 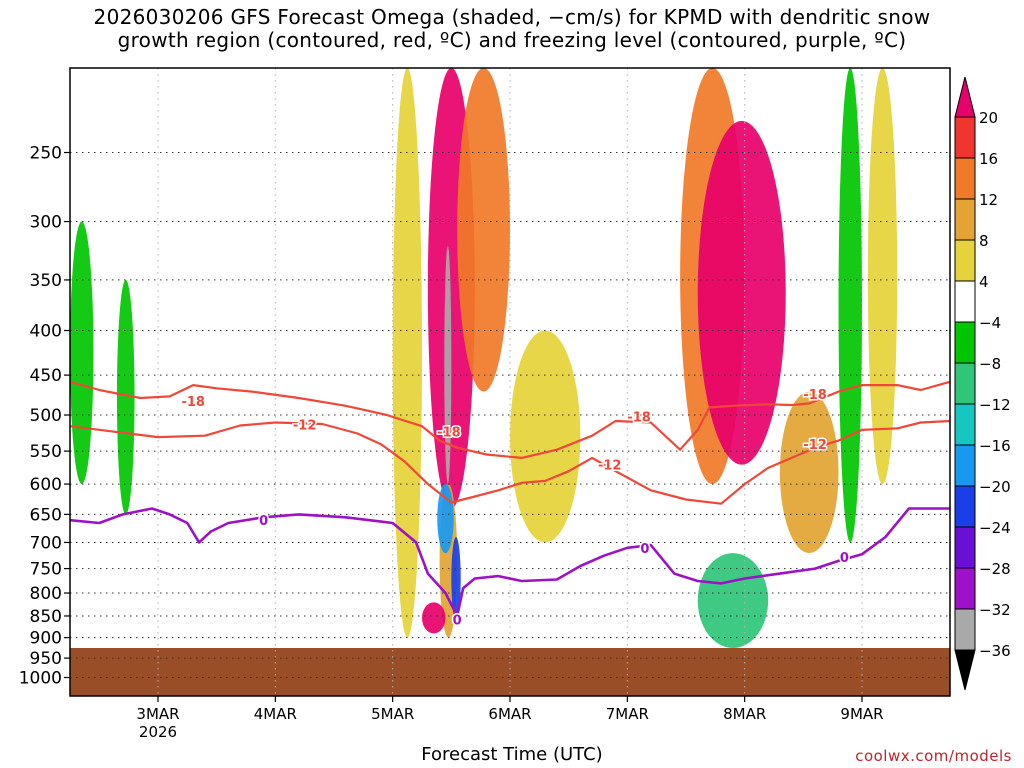 I want to click on colorbar-label-9: −20, so click(x=995, y=487).